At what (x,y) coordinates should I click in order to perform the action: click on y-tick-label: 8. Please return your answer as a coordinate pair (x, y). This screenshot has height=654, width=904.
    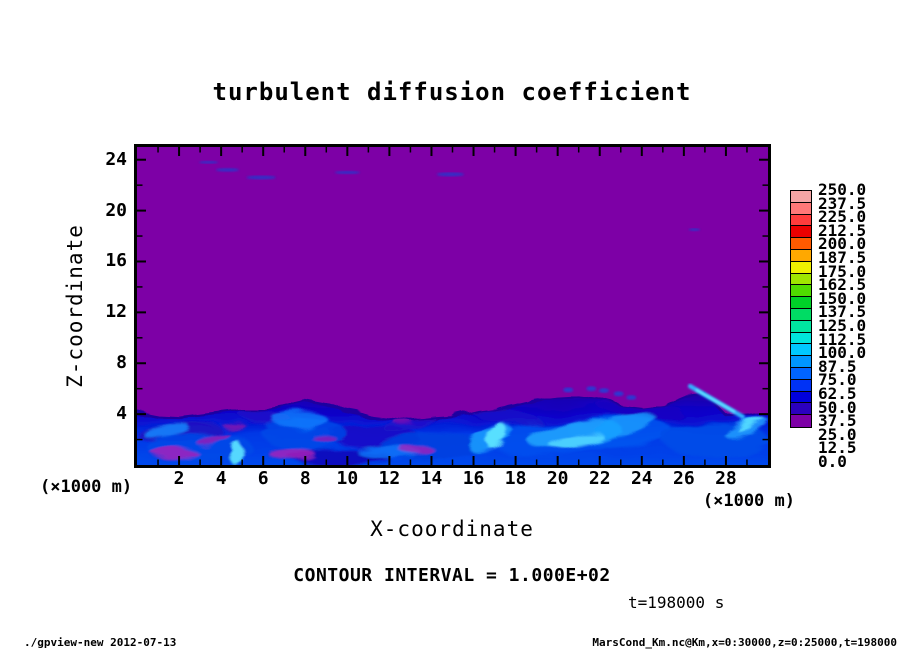
    Looking at the image, I should click on (121, 363).